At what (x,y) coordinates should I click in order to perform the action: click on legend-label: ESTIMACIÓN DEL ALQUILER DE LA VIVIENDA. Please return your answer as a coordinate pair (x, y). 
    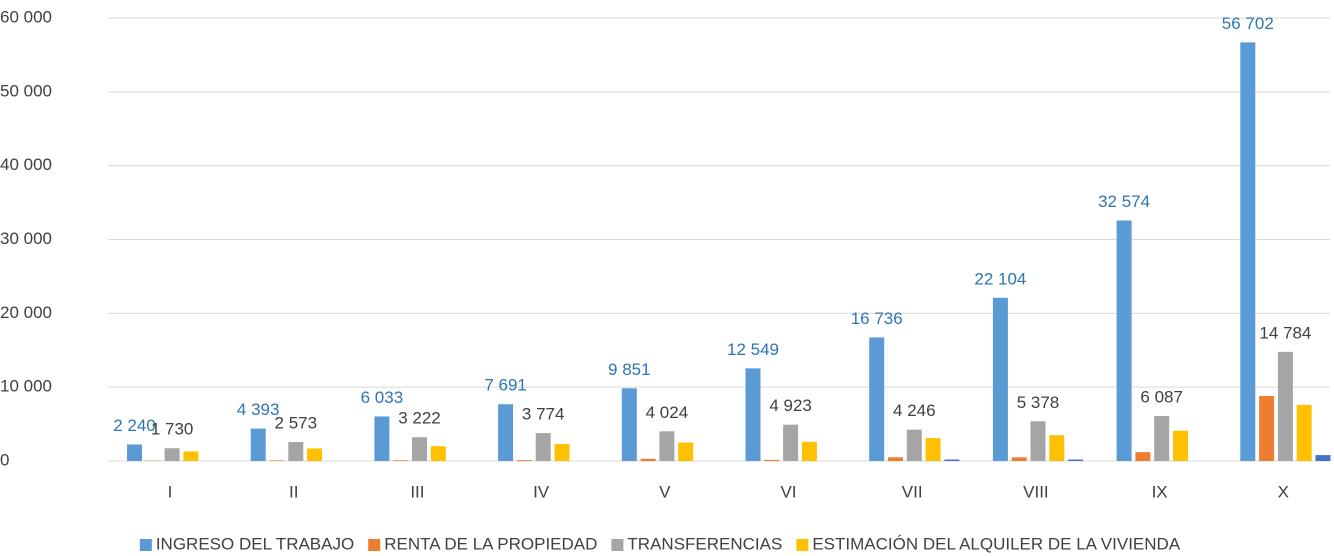
    Looking at the image, I should click on (996, 543).